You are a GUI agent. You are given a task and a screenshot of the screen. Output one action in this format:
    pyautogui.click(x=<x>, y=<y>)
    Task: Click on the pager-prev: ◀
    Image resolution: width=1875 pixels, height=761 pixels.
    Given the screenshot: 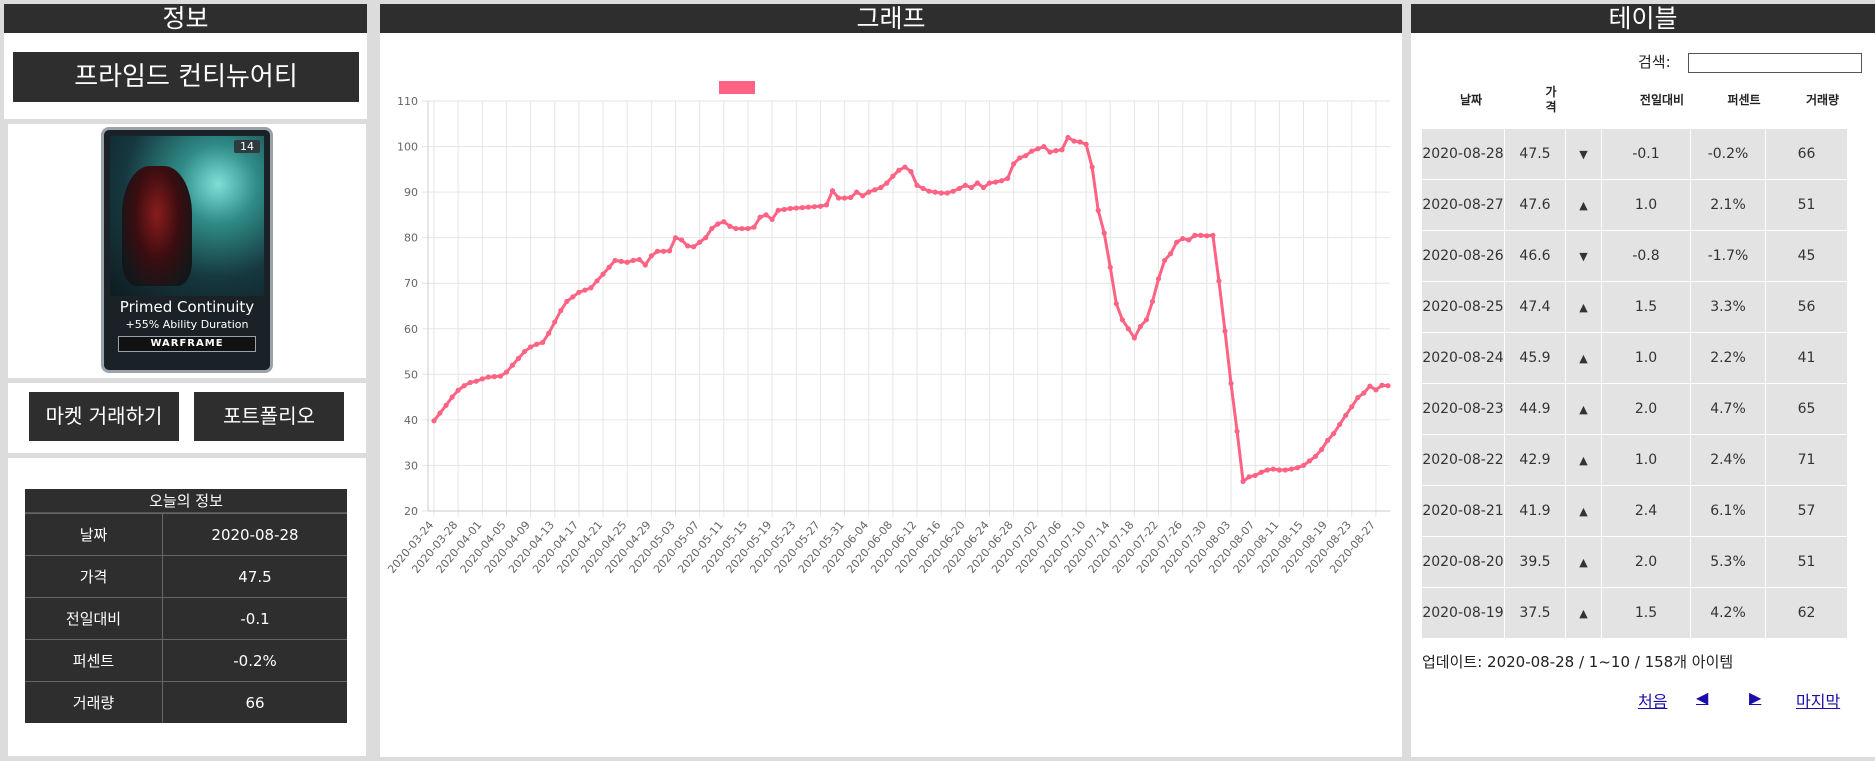 What is the action you would take?
    pyautogui.click(x=1702, y=697)
    